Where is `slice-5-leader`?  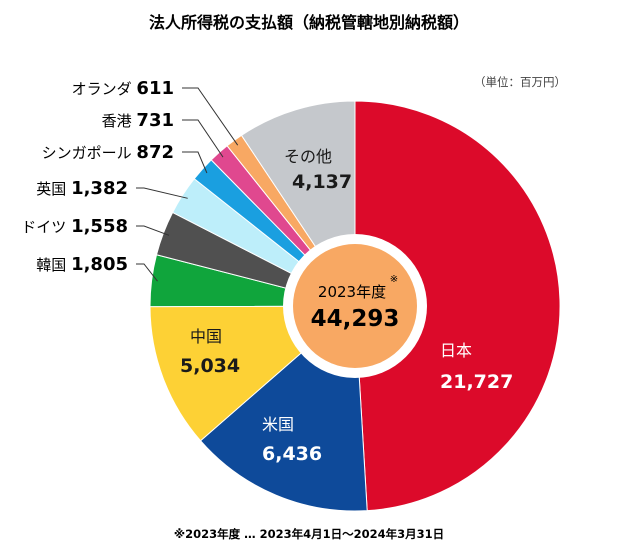
slice-5-leader is located at coordinates (162, 193).